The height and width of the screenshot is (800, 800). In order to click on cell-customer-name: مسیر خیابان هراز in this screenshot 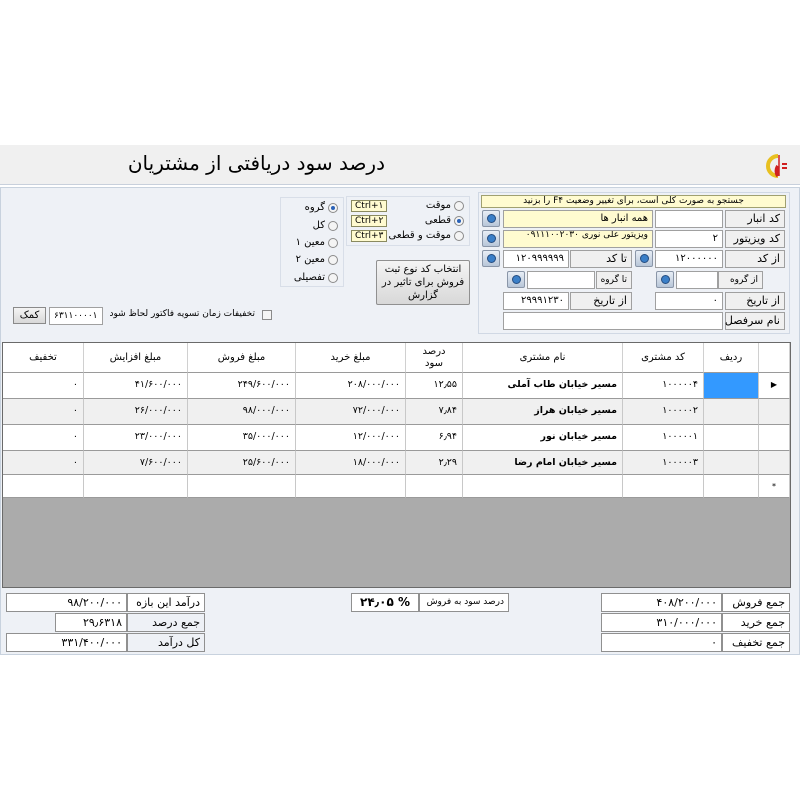, I will do `click(543, 412)`.